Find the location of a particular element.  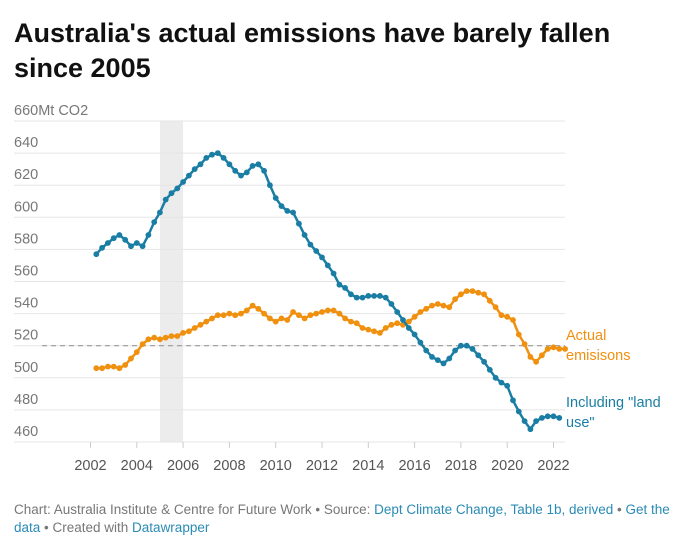

source-link: Dept Climate Change, Table 1b, derived is located at coordinates (494, 509).